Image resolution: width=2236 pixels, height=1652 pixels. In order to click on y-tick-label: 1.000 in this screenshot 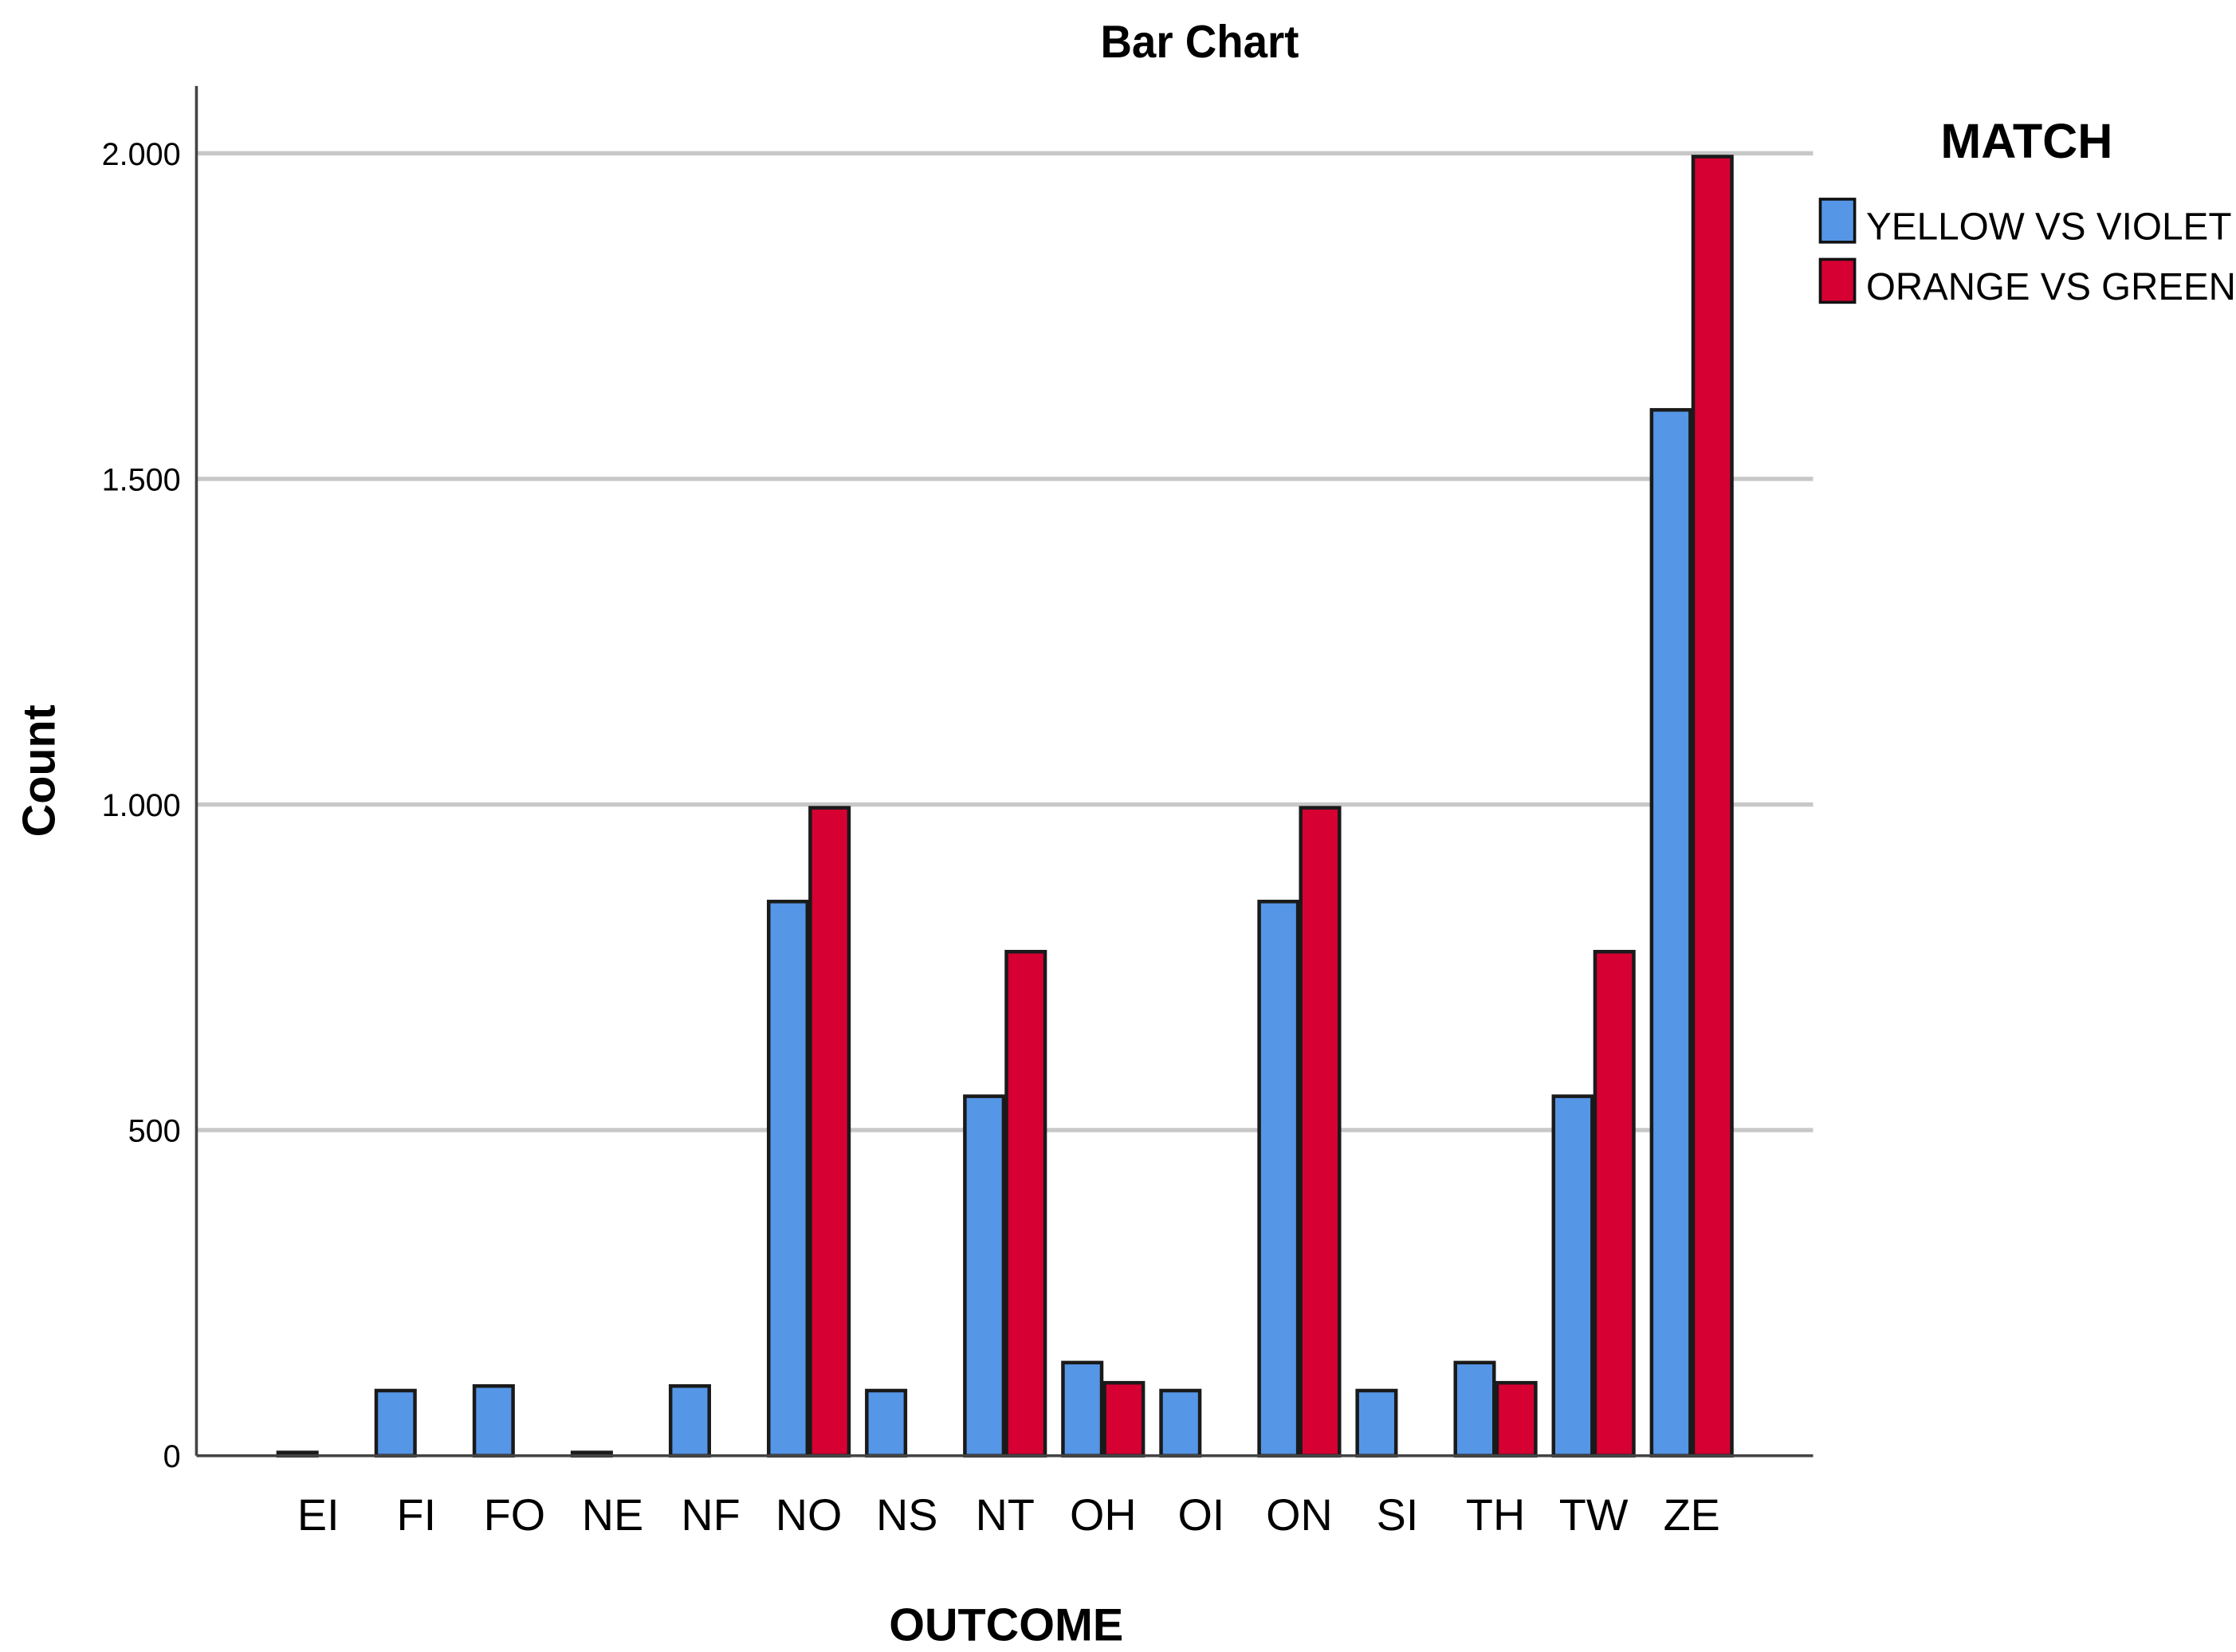, I will do `click(141, 805)`.